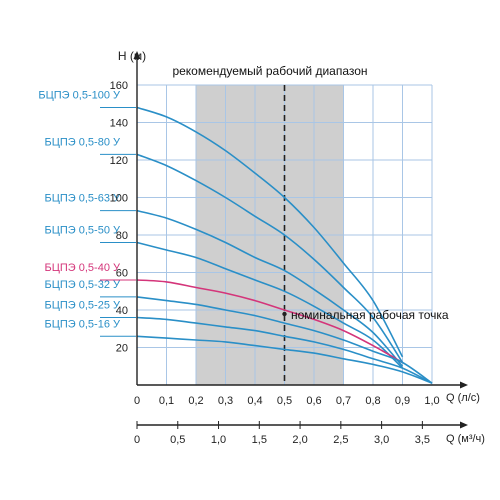 The width and height of the screenshot is (500, 500). I want to click on x-tick-label: 0,2, so click(195, 401).